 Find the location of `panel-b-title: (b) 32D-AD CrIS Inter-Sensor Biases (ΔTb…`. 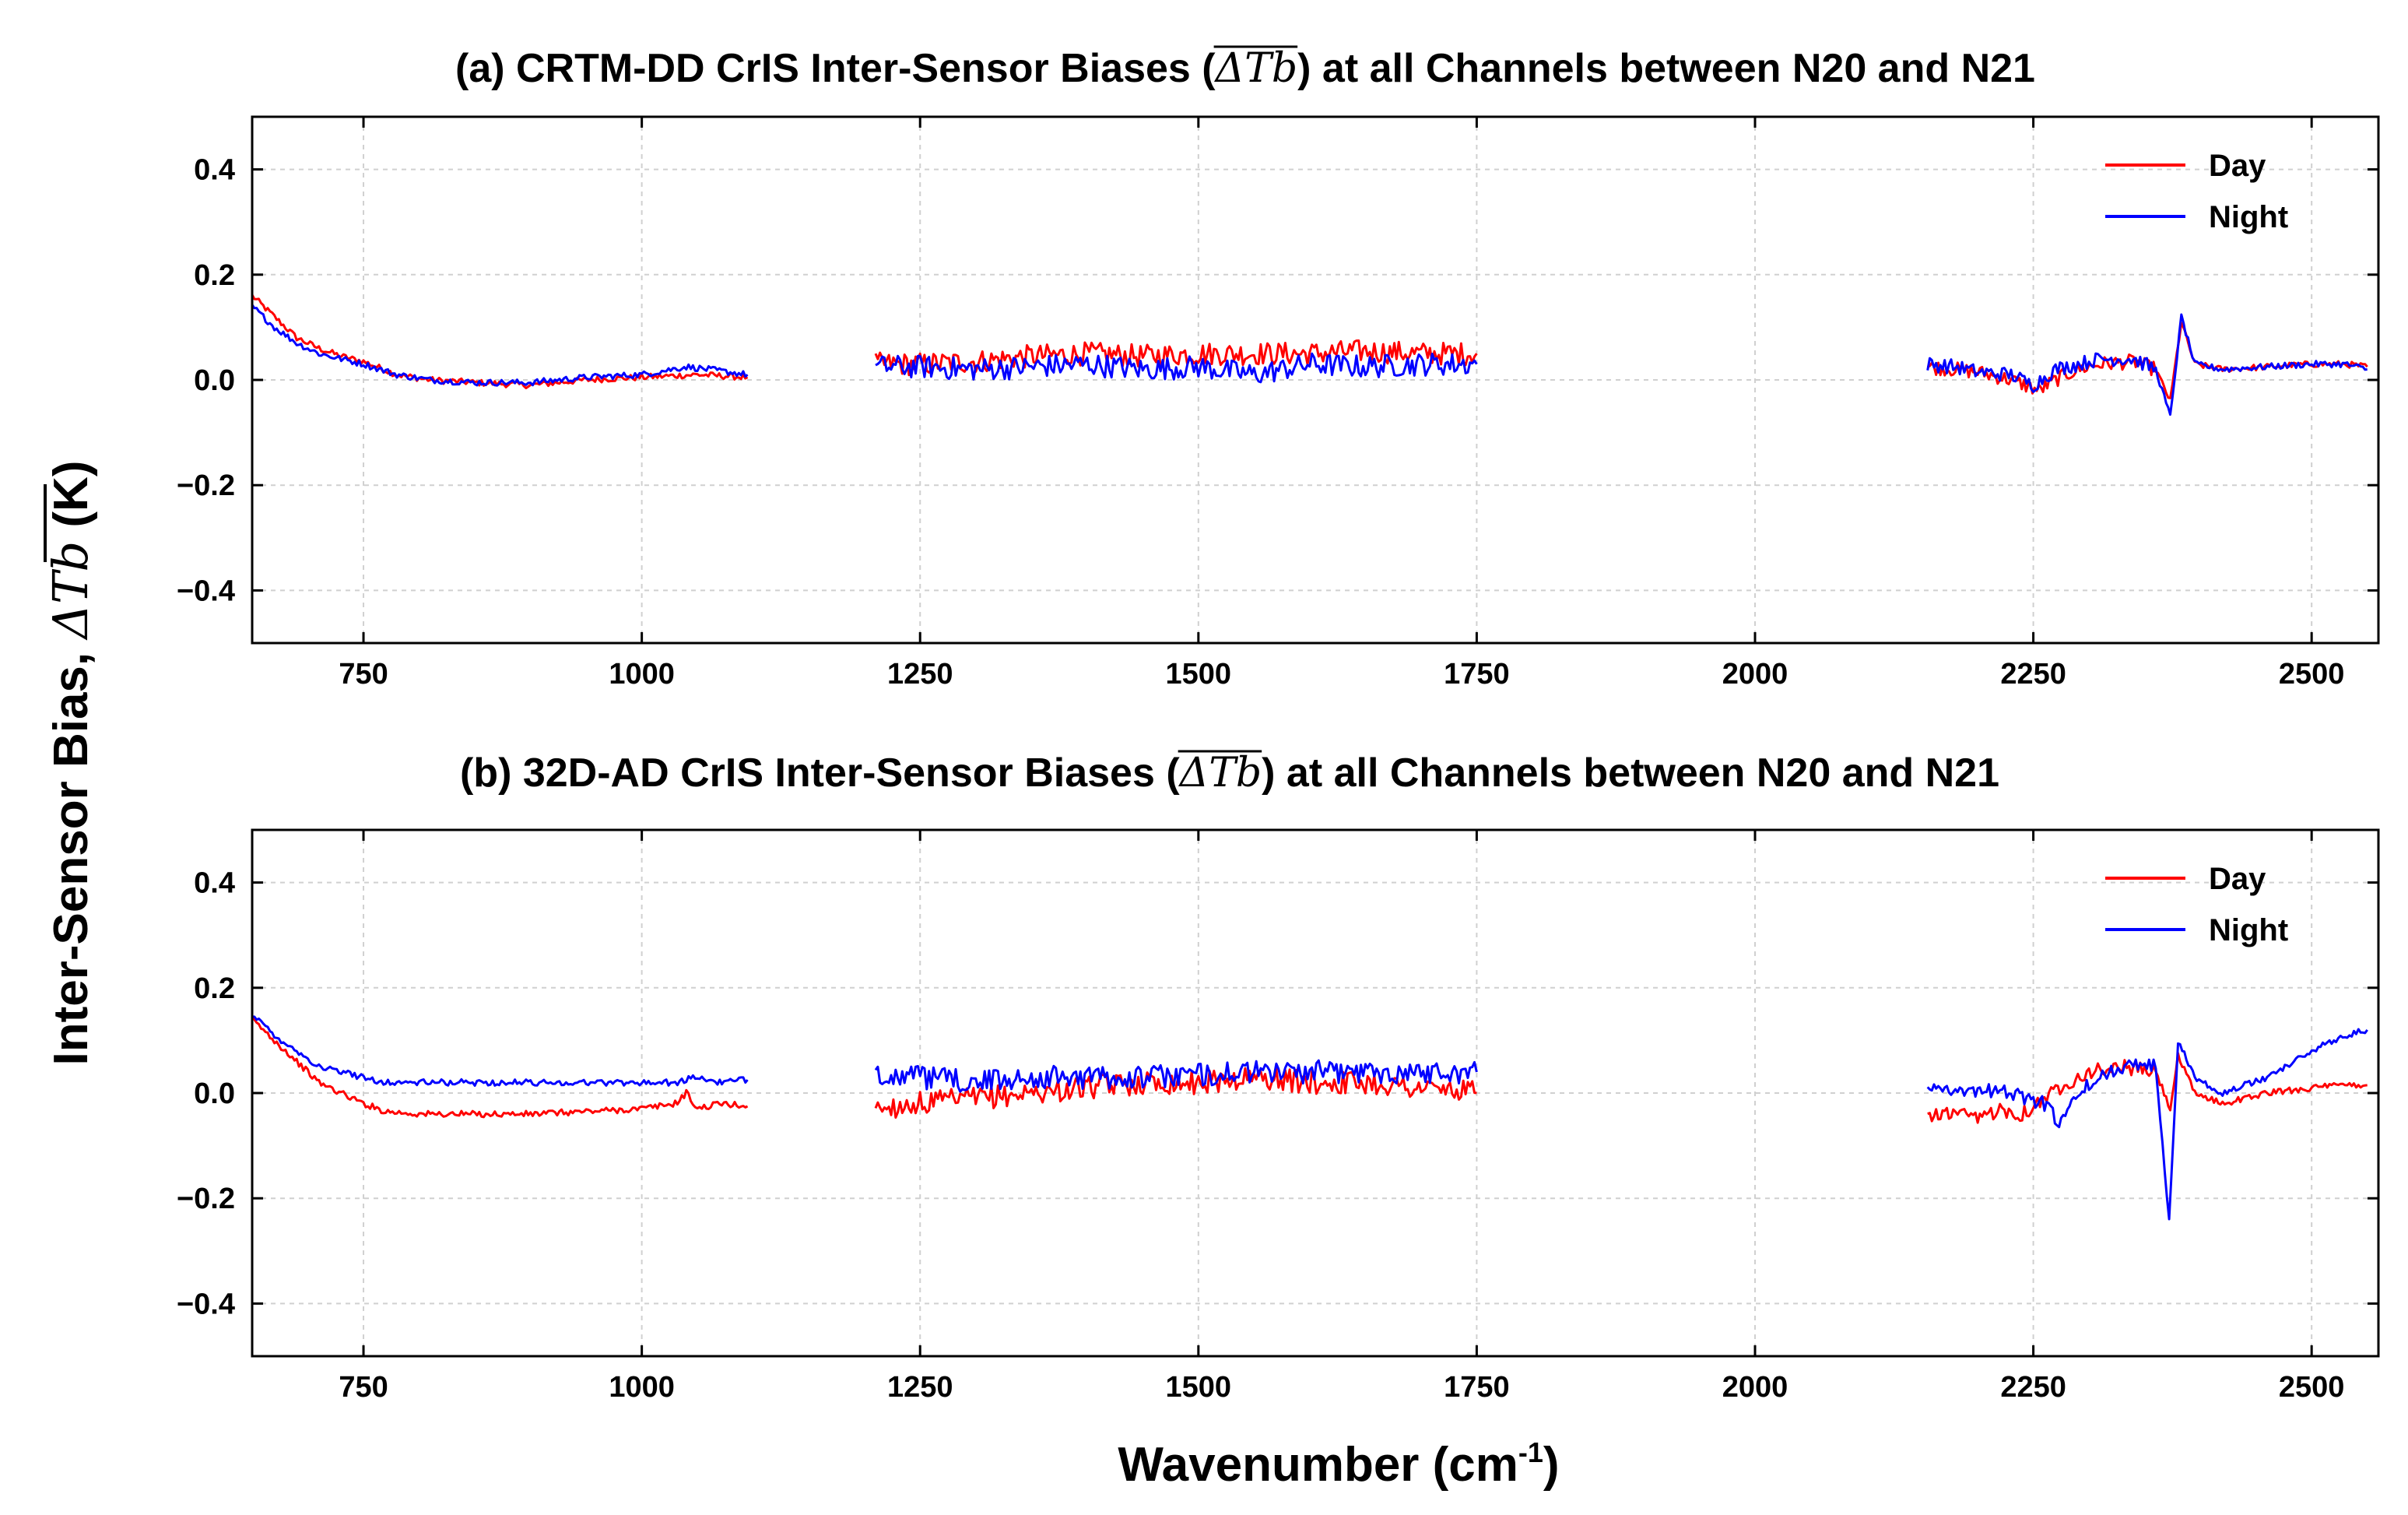

panel-b-title: (b) 32D-AD CrIS Inter-Sensor Biases (ΔTb… is located at coordinates (1229, 773).